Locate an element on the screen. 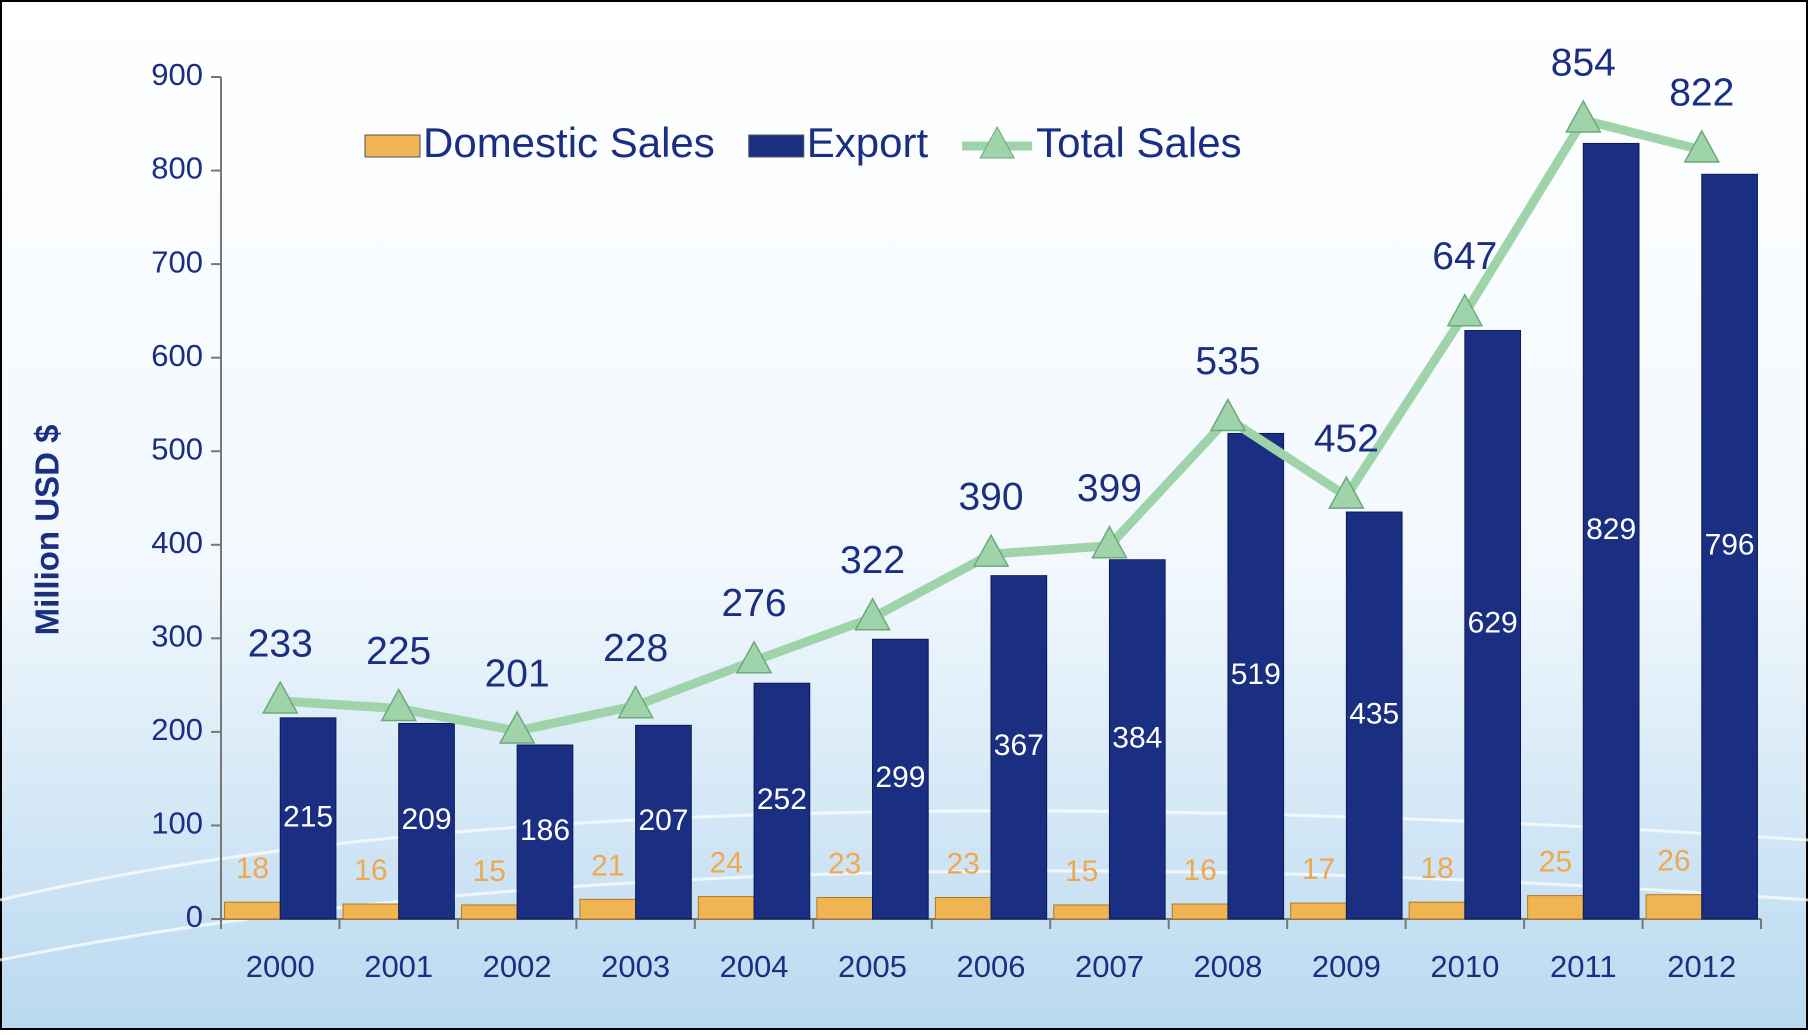 The width and height of the screenshot is (1808, 1035). data-label: 384 is located at coordinates (1137, 737).